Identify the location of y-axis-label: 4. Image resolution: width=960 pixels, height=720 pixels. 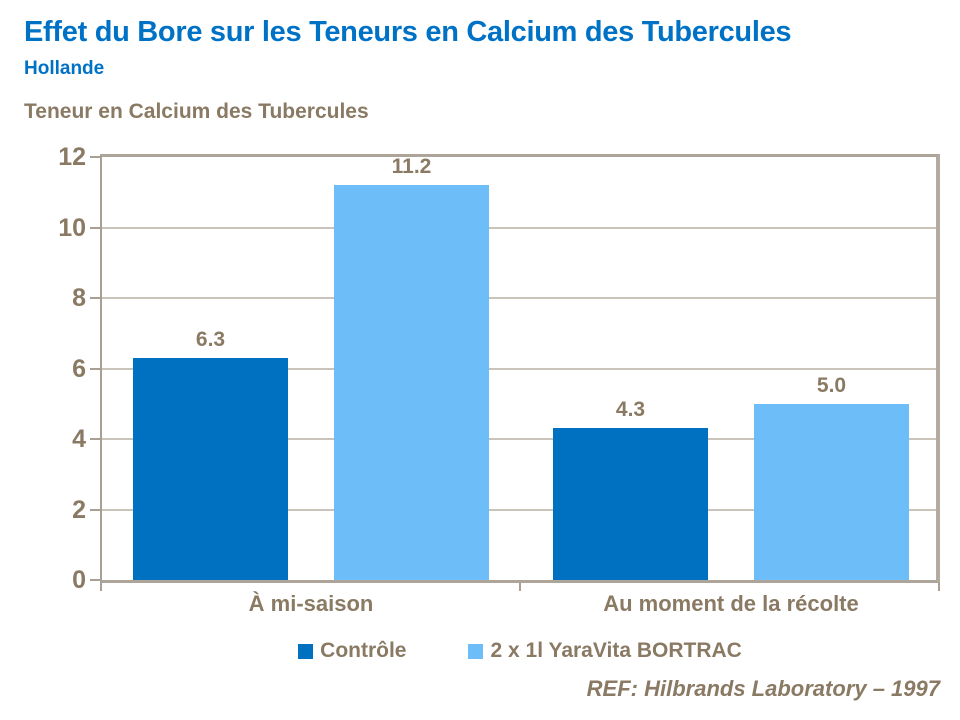
(79, 439).